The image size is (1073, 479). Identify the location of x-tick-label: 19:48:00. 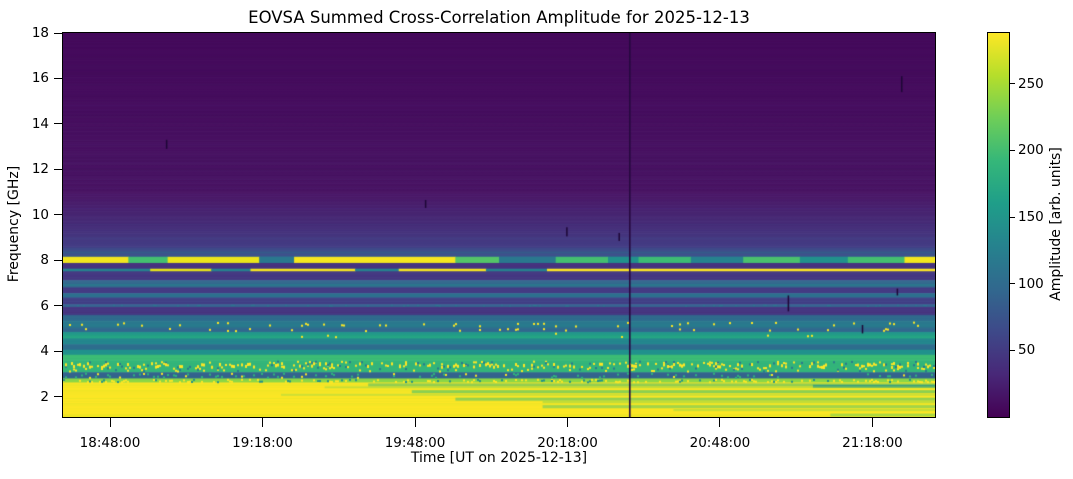
(415, 443).